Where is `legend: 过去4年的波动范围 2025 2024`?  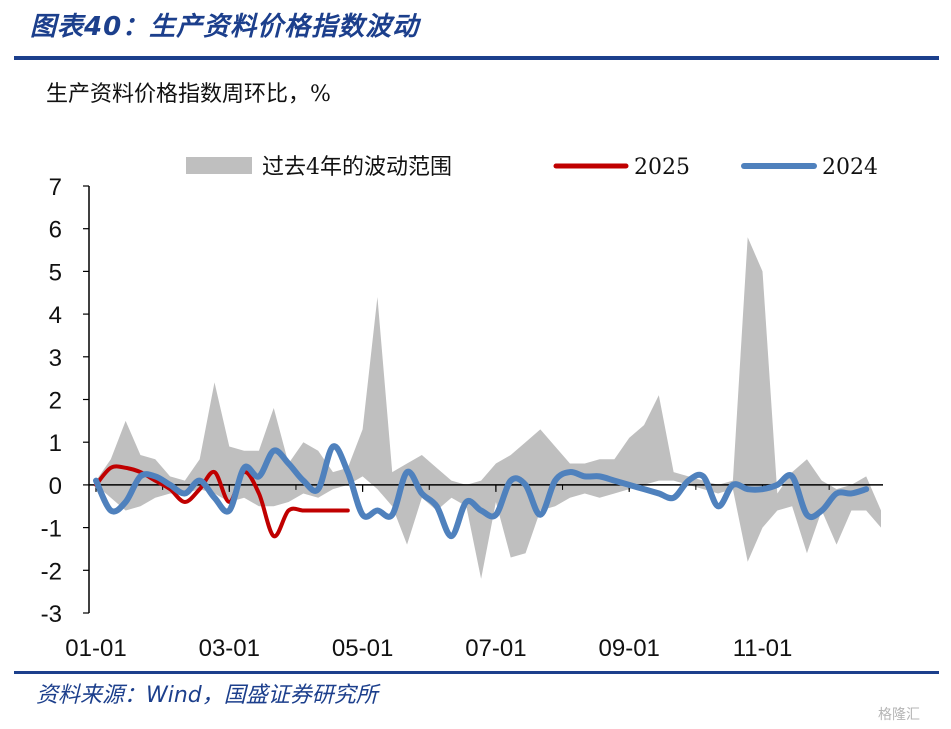
legend: 过去4年的波动范围 2025 2024 is located at coordinates (532, 167).